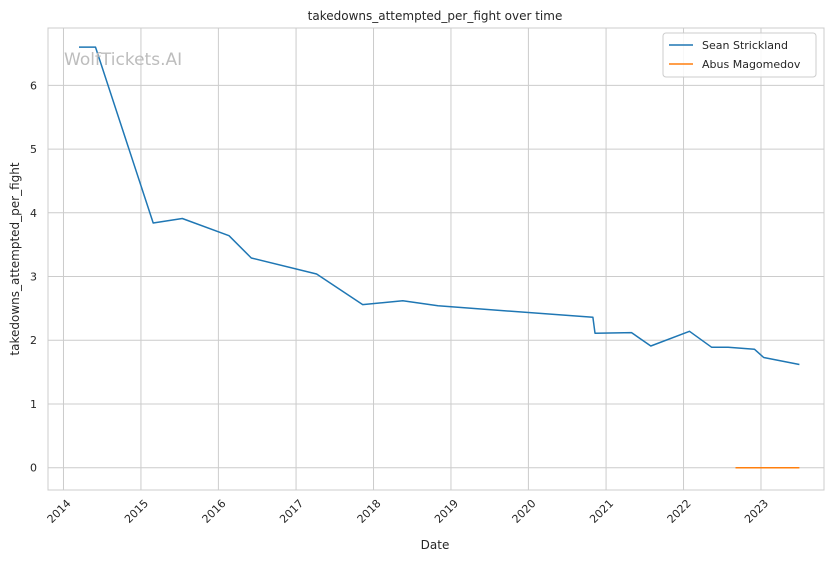 The image size is (832, 561). What do you see at coordinates (59, 511) in the screenshot?
I see `x-tick-label: 2014` at bounding box center [59, 511].